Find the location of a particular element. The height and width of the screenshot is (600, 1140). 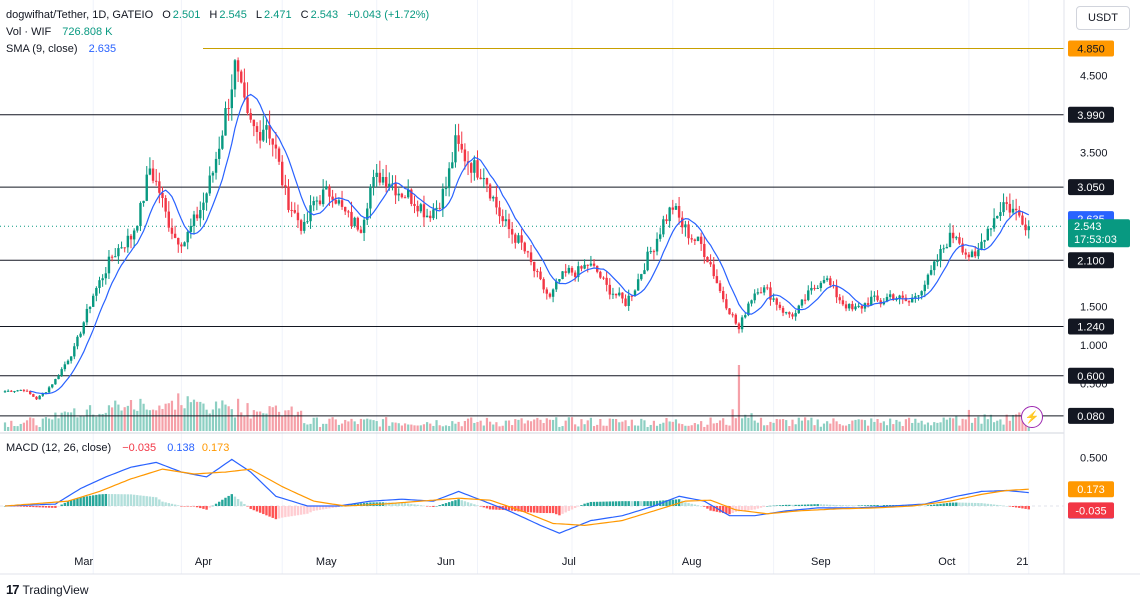

time-tick-label: Mar is located at coordinates (83, 562).